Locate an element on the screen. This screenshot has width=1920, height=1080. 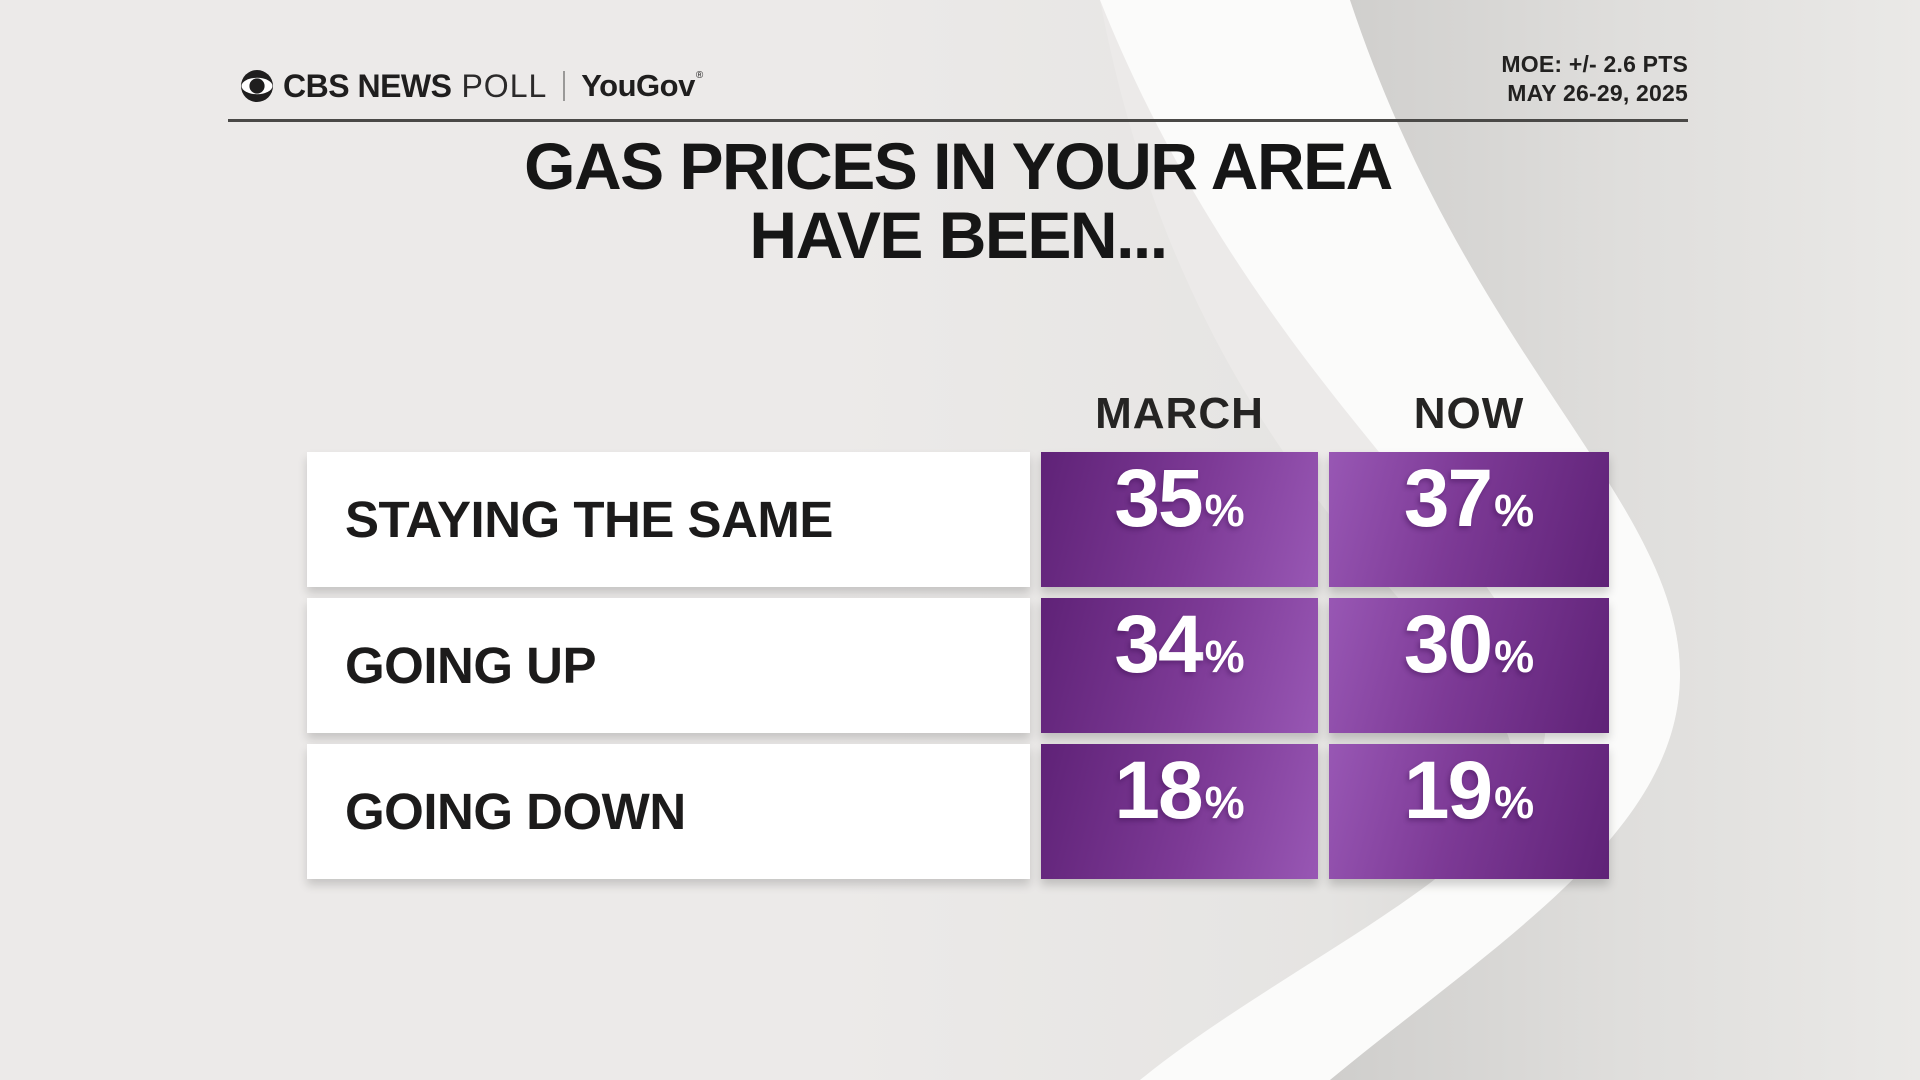
brand-cbs-news: CBS NEWS is located at coordinates (367, 85).